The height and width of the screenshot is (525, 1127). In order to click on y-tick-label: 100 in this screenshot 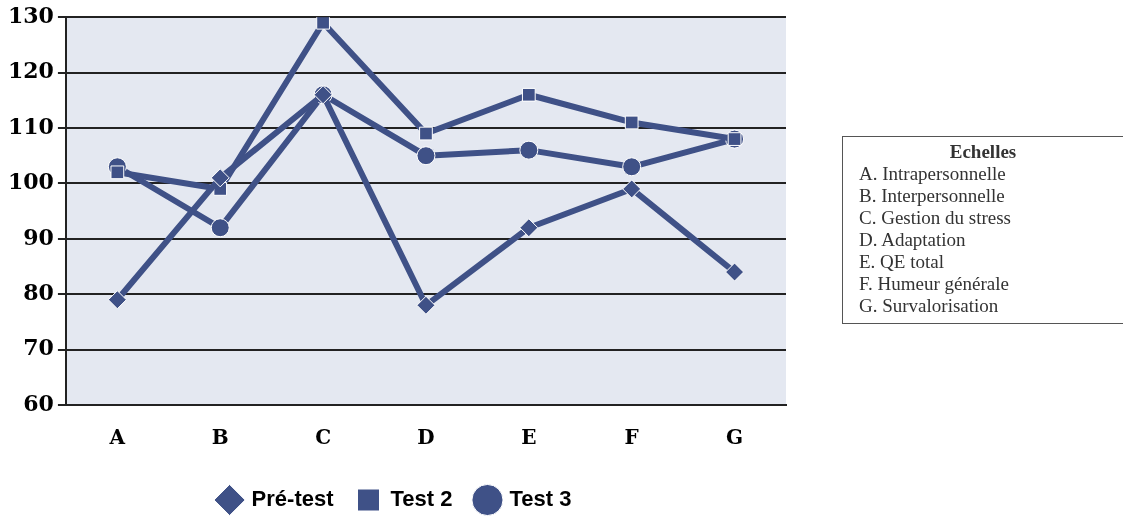, I will do `click(30, 181)`.